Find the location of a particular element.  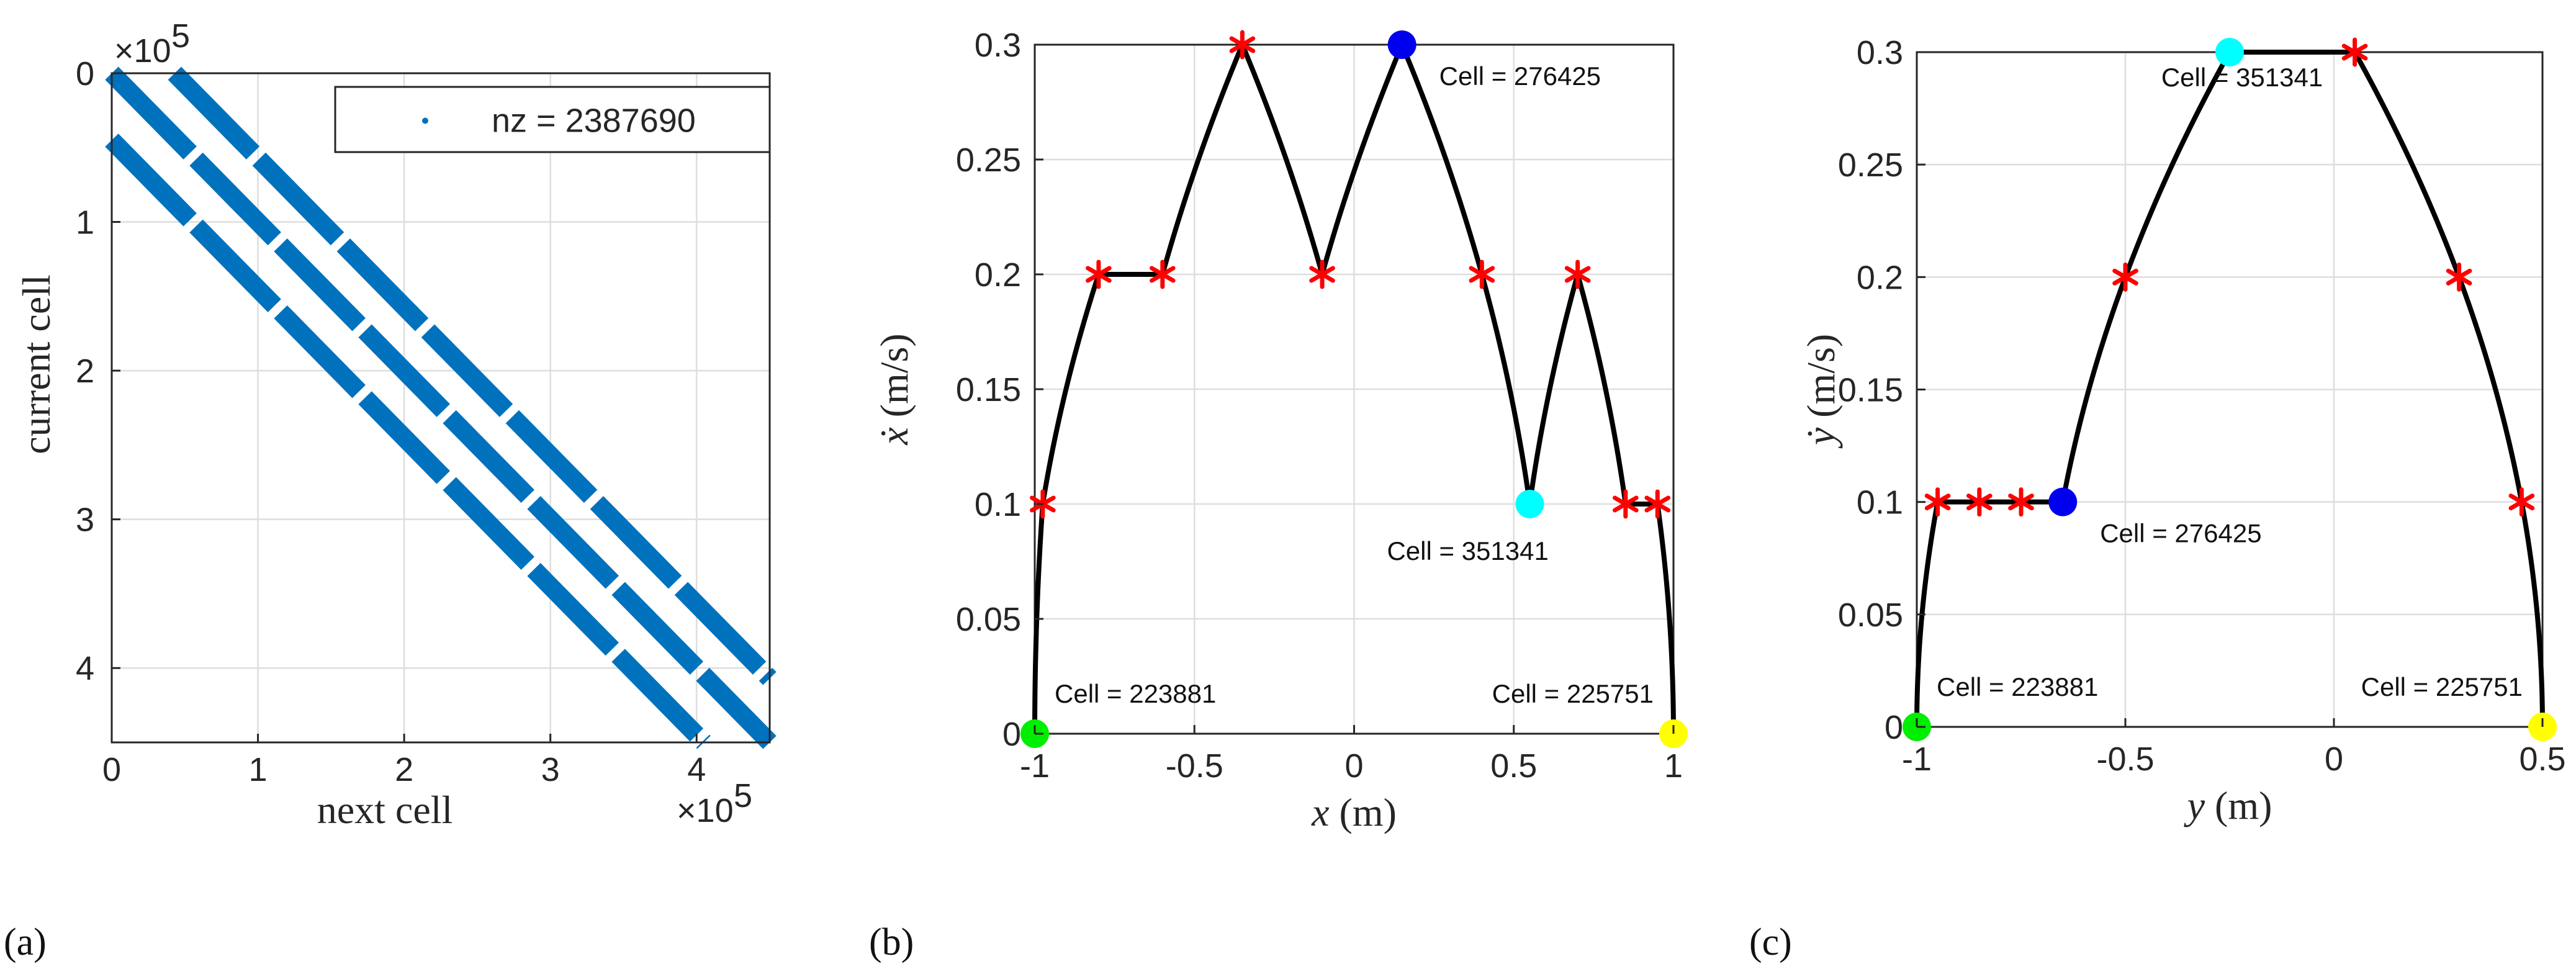

y-axis-symbol: ẋ is located at coordinates (894, 436).